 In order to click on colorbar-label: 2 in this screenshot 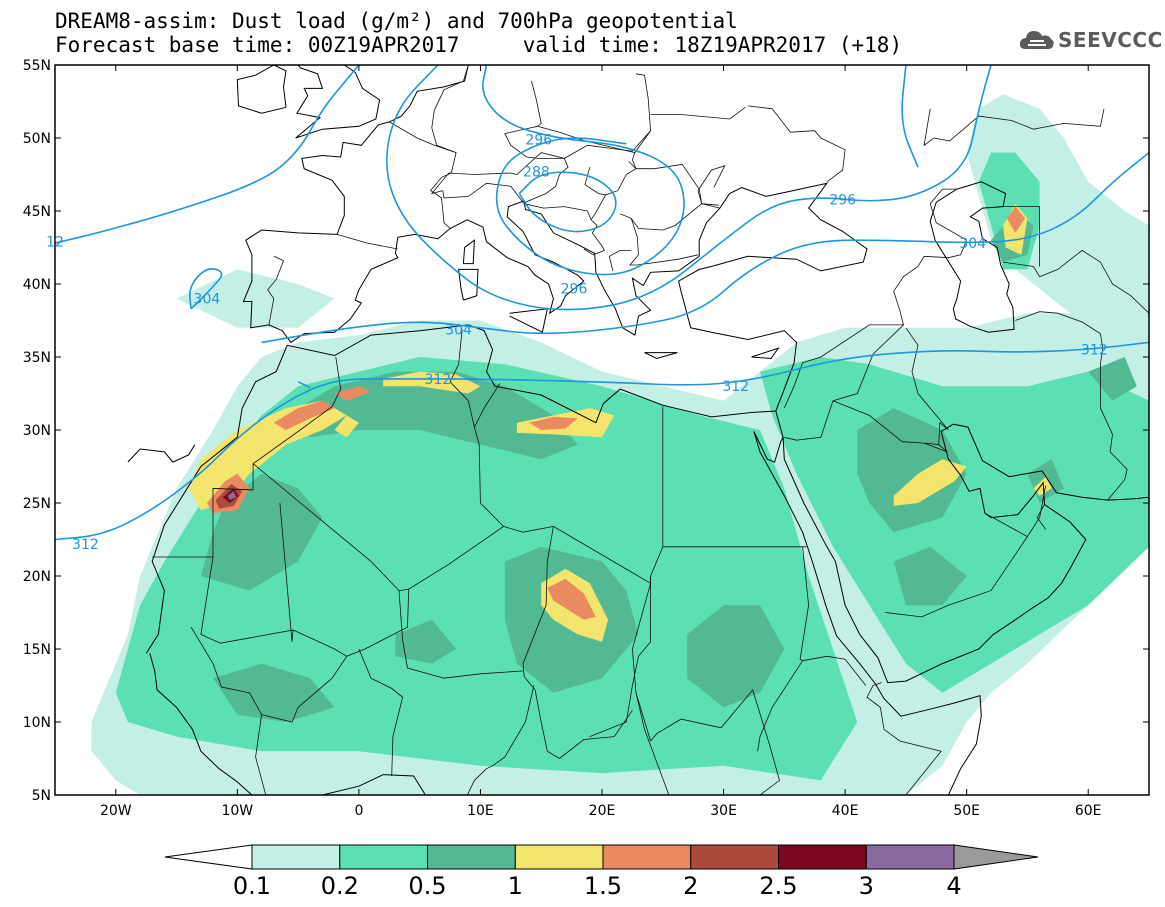, I will do `click(690, 886)`.